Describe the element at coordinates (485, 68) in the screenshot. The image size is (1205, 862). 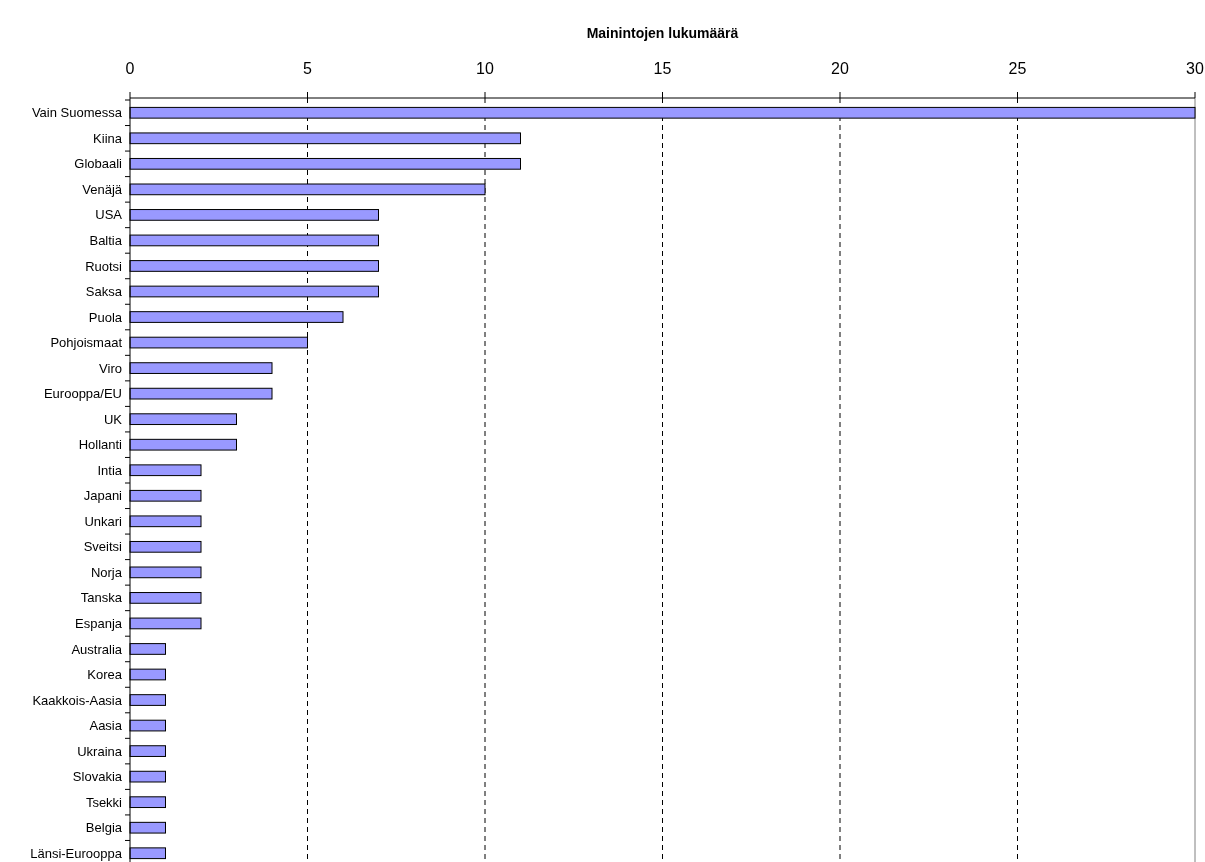
I see `x-tick-label: 10` at that location.